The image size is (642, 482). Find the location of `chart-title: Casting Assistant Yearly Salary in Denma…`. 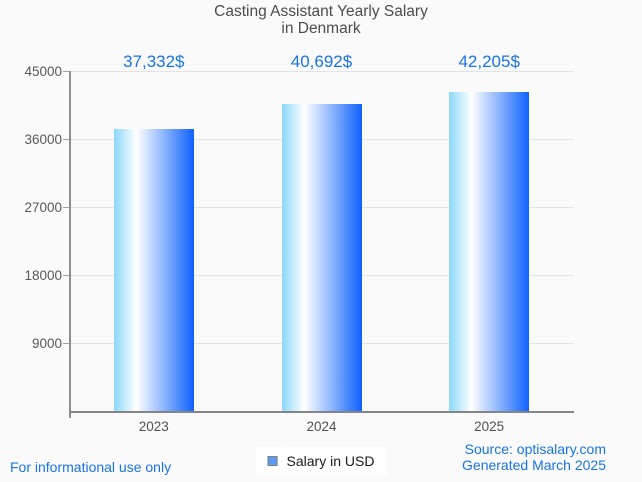

chart-title: Casting Assistant Yearly Salary in Denma… is located at coordinates (321, 20).